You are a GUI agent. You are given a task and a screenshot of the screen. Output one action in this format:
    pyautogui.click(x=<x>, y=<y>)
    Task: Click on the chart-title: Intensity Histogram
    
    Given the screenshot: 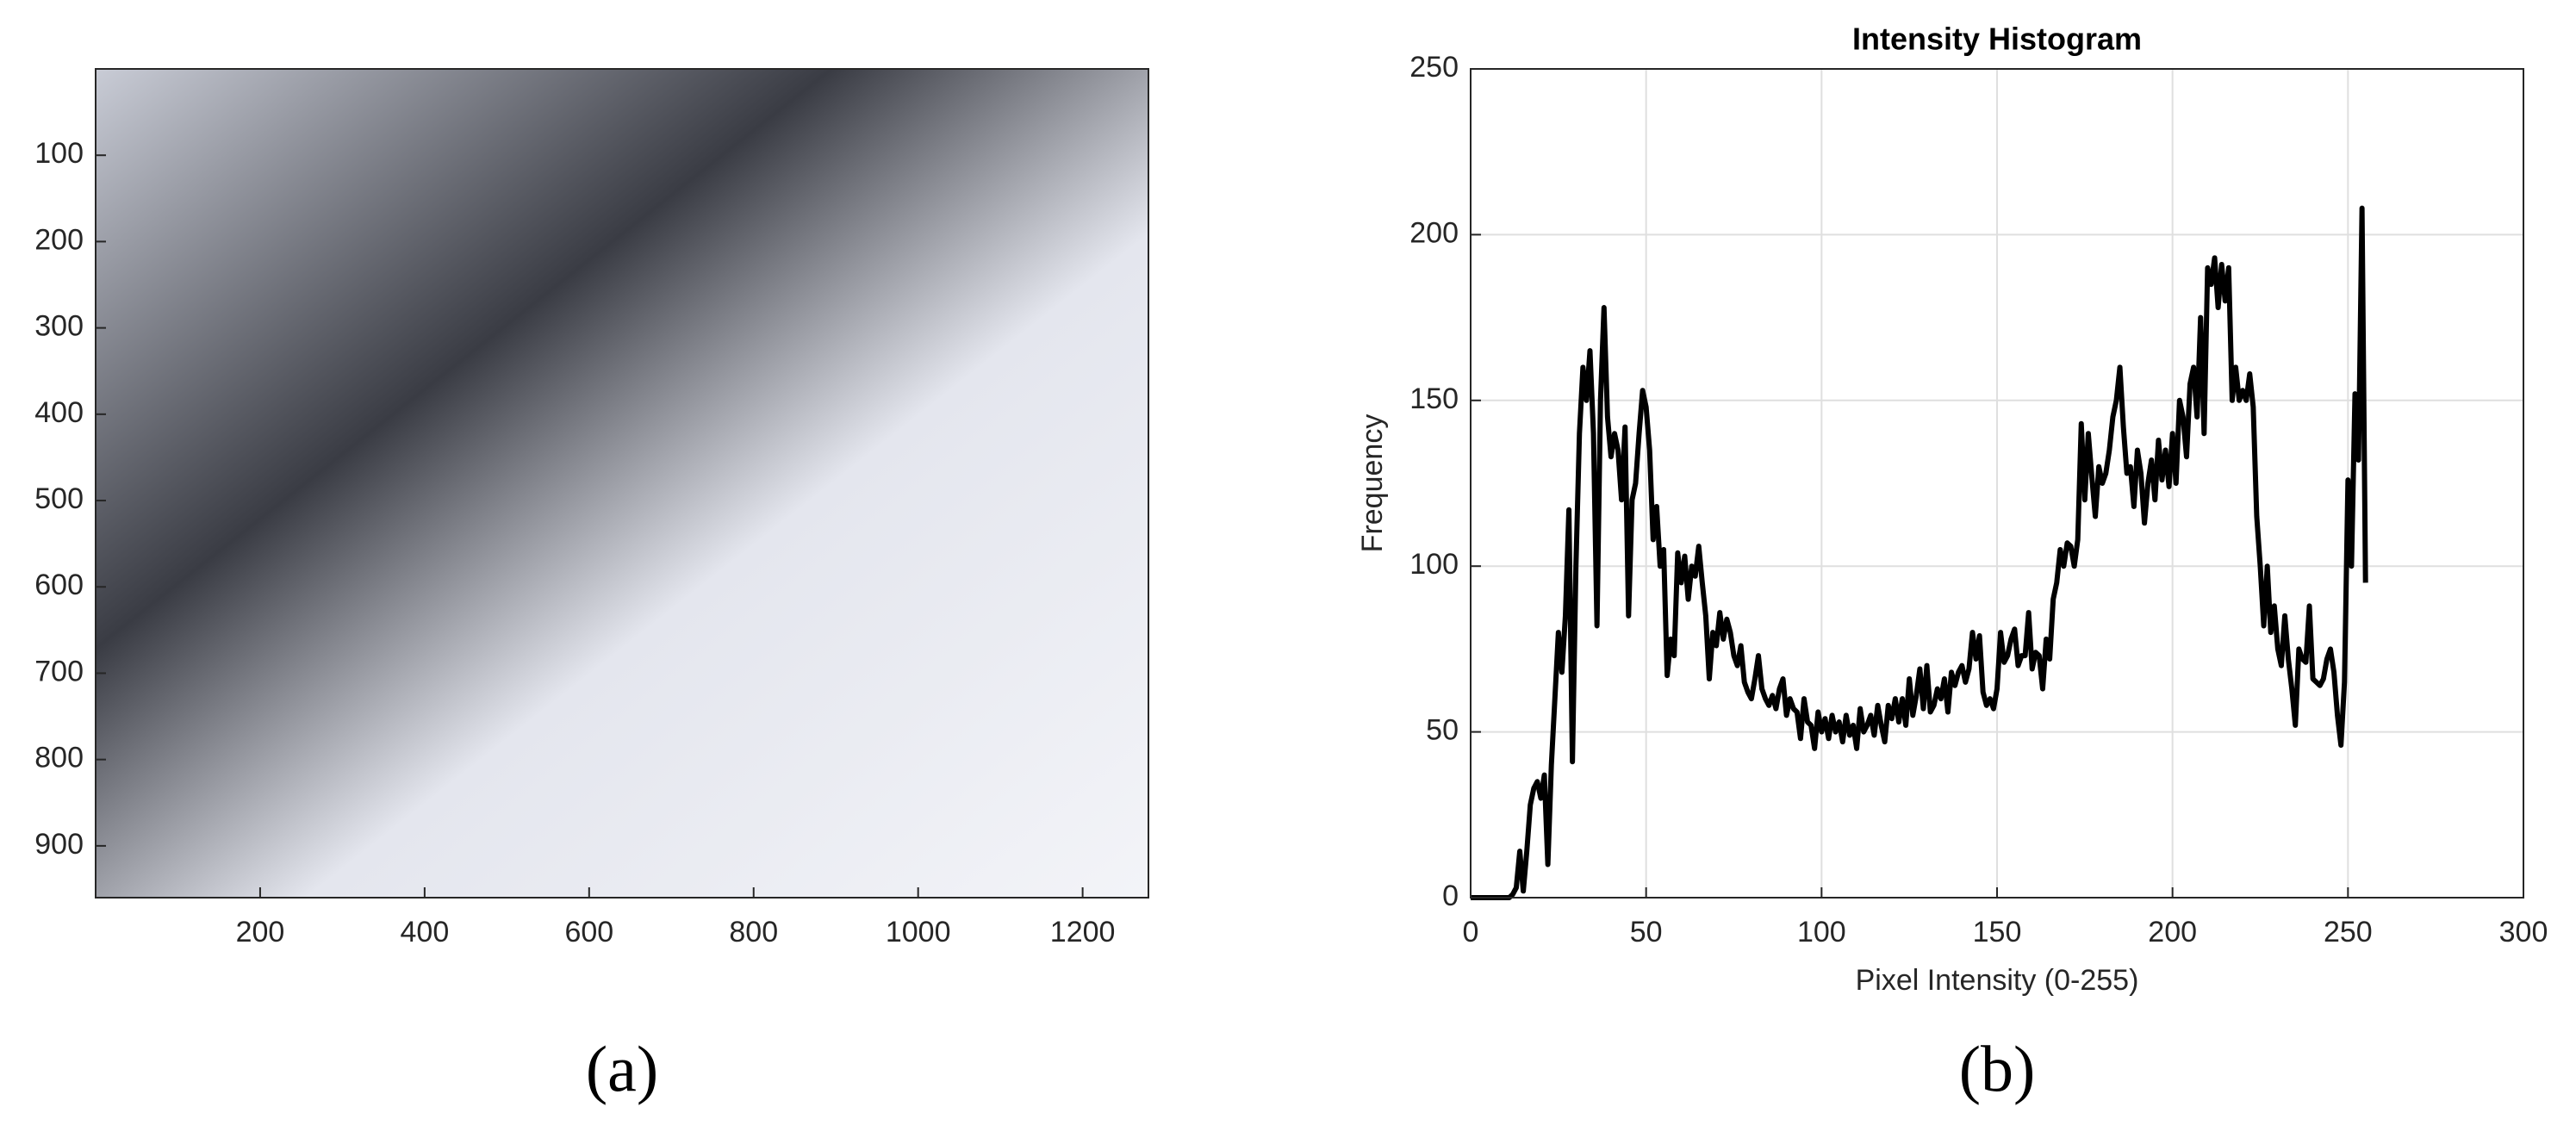 What is the action you would take?
    pyautogui.click(x=1997, y=39)
    